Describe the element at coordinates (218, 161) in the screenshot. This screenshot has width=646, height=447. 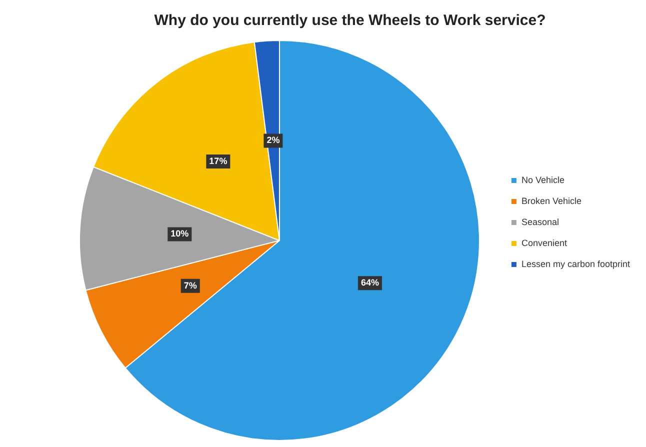
I see `data-label: 17%` at that location.